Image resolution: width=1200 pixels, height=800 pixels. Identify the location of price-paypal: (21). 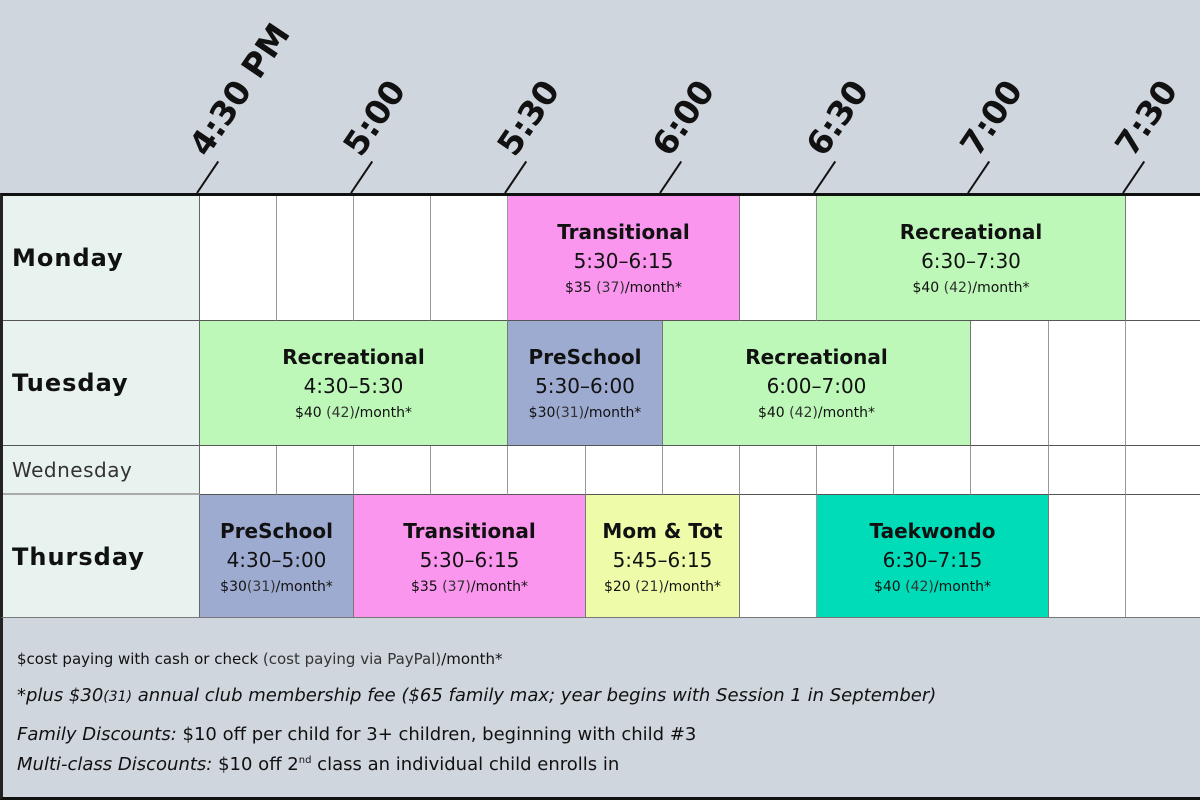
(649, 587).